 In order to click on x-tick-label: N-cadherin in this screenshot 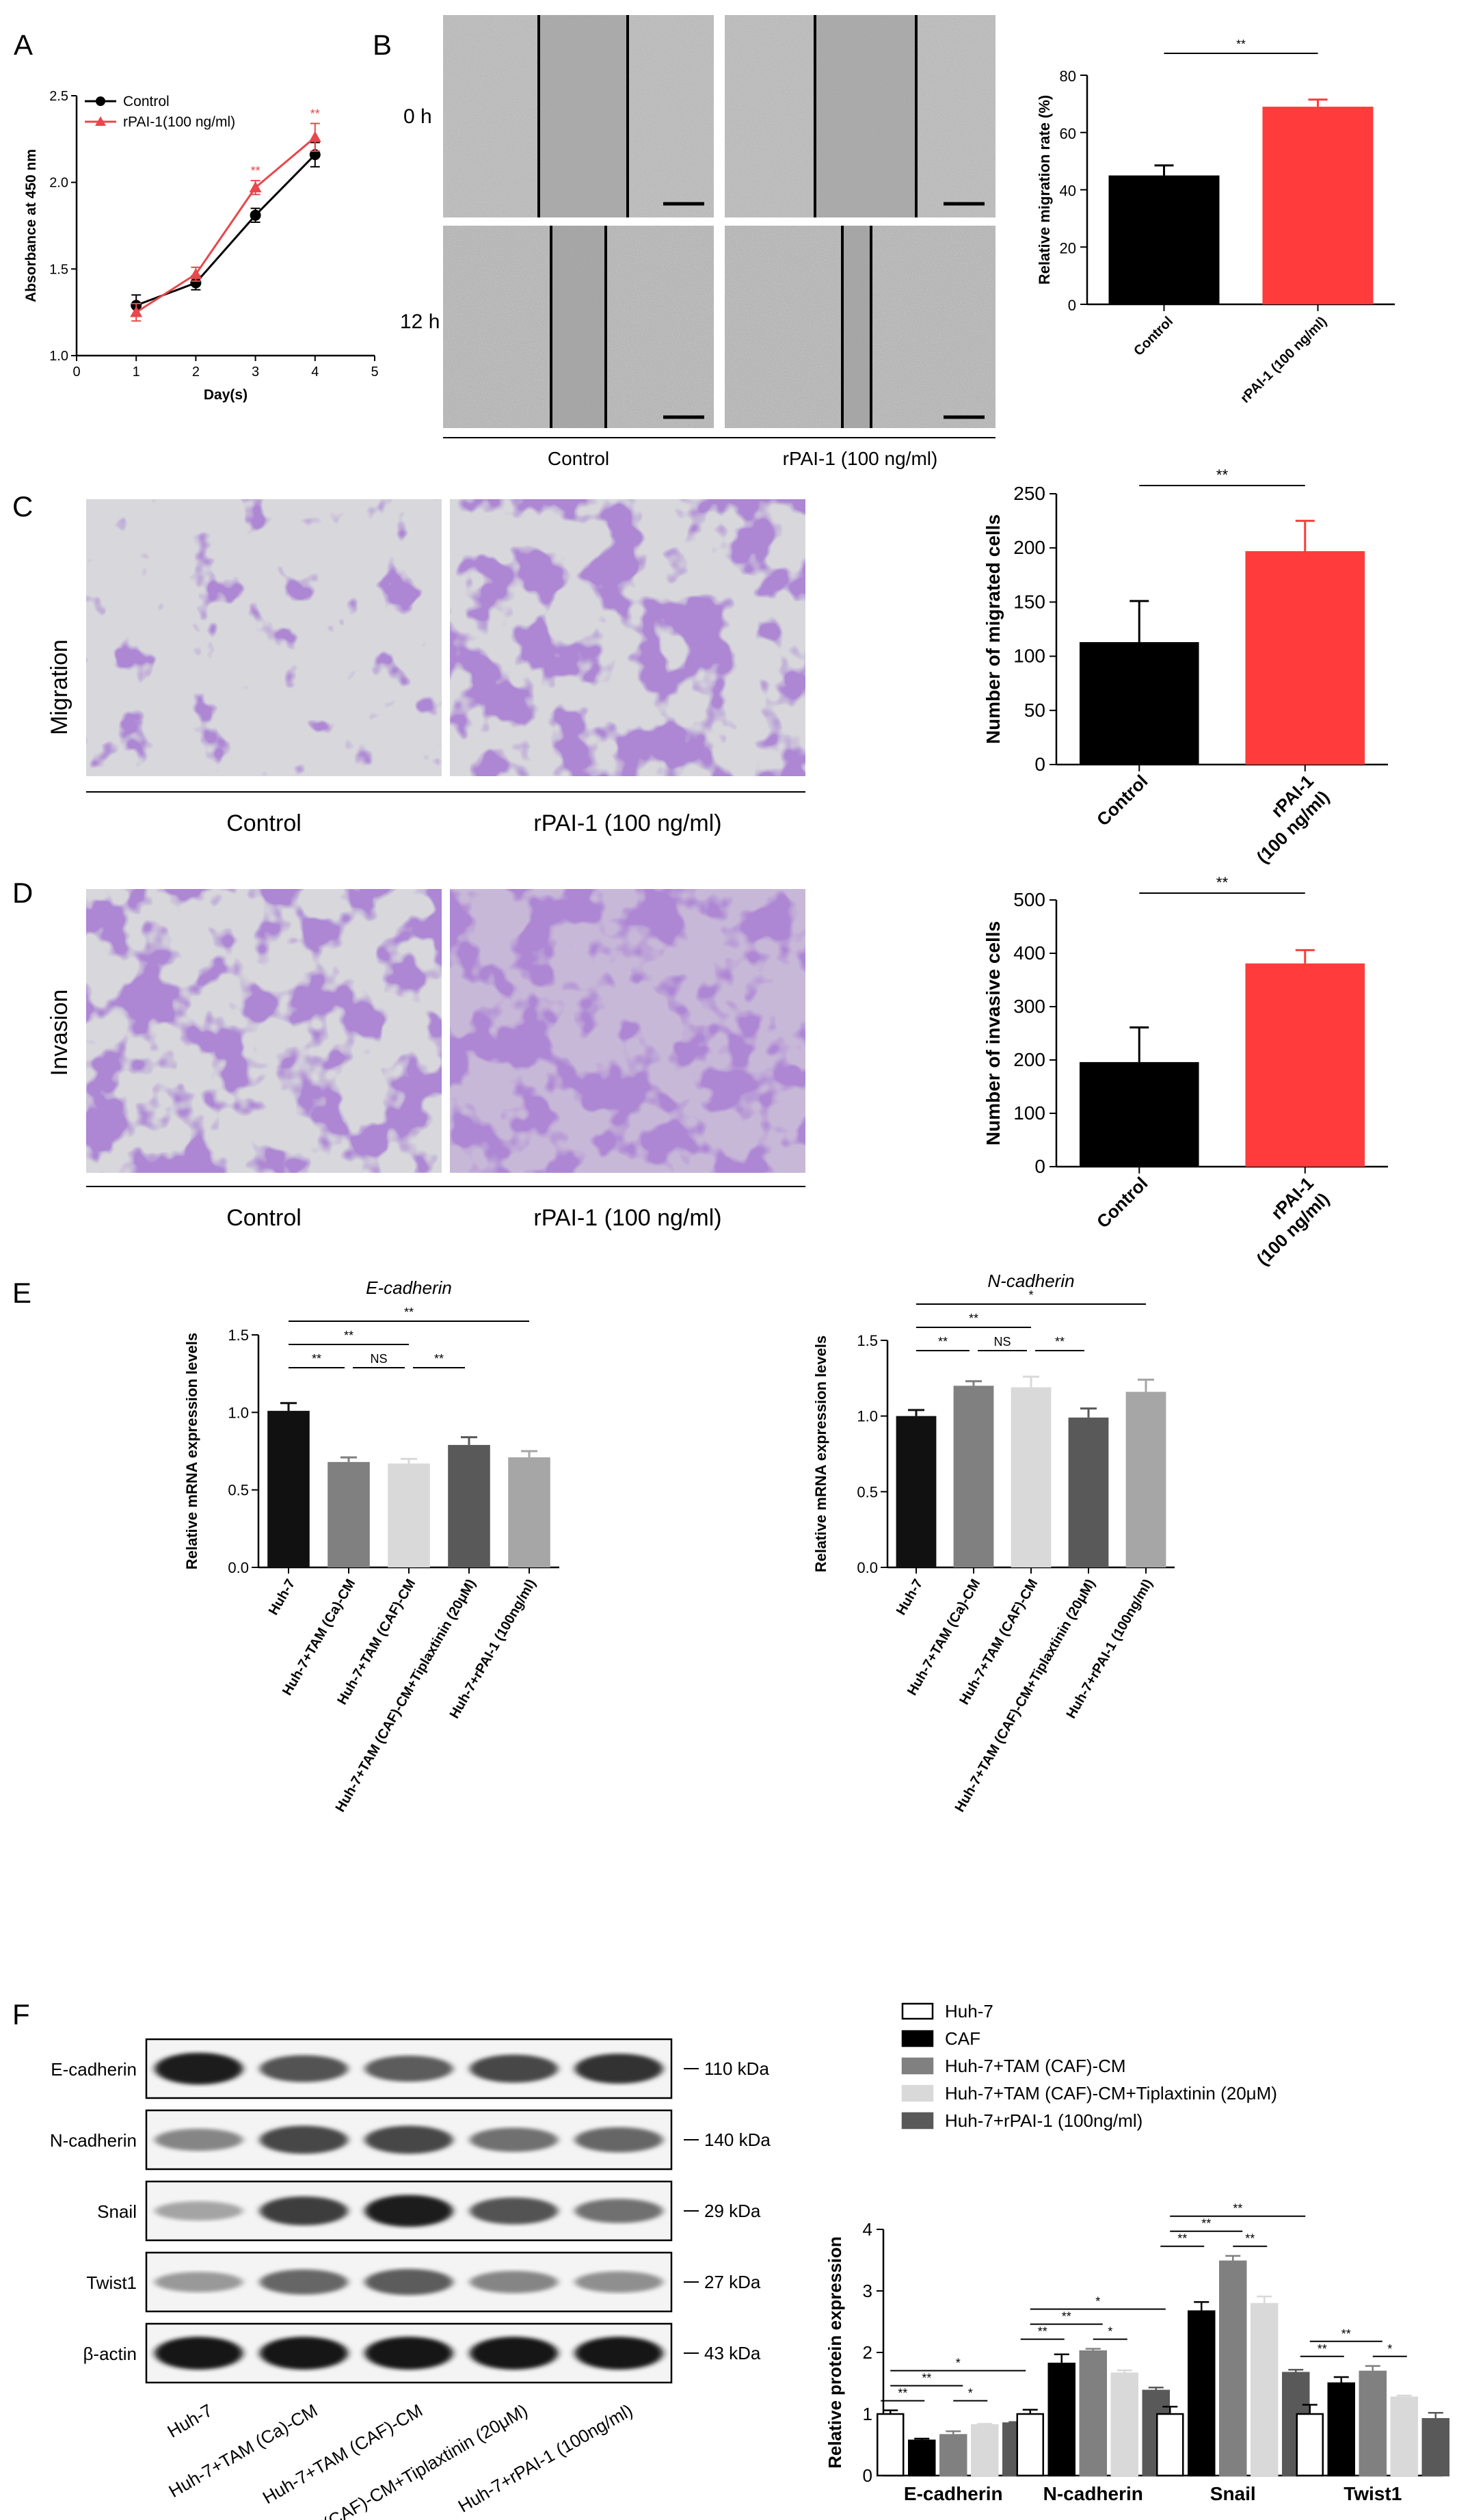, I will do `click(1093, 2493)`.